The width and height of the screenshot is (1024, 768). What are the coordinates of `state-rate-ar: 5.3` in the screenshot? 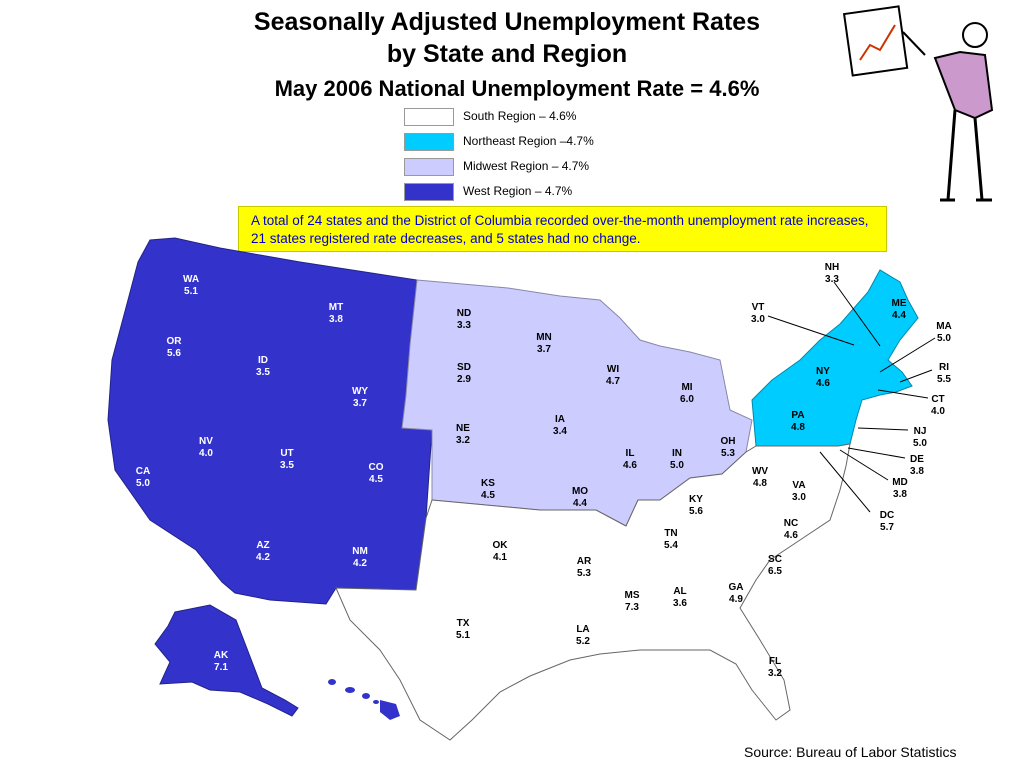 It's located at (584, 573).